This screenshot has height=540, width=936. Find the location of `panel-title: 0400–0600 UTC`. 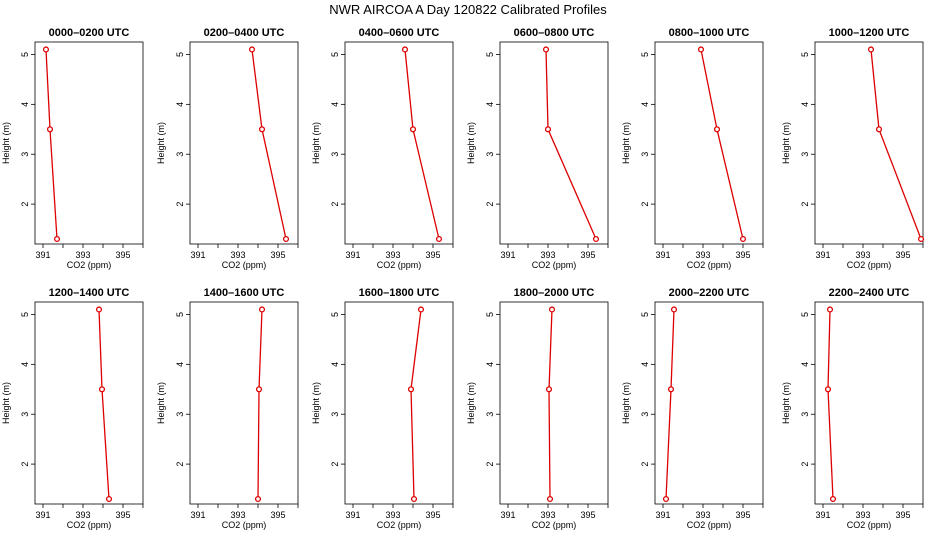

panel-title: 0400–0600 UTC is located at coordinates (399, 33).